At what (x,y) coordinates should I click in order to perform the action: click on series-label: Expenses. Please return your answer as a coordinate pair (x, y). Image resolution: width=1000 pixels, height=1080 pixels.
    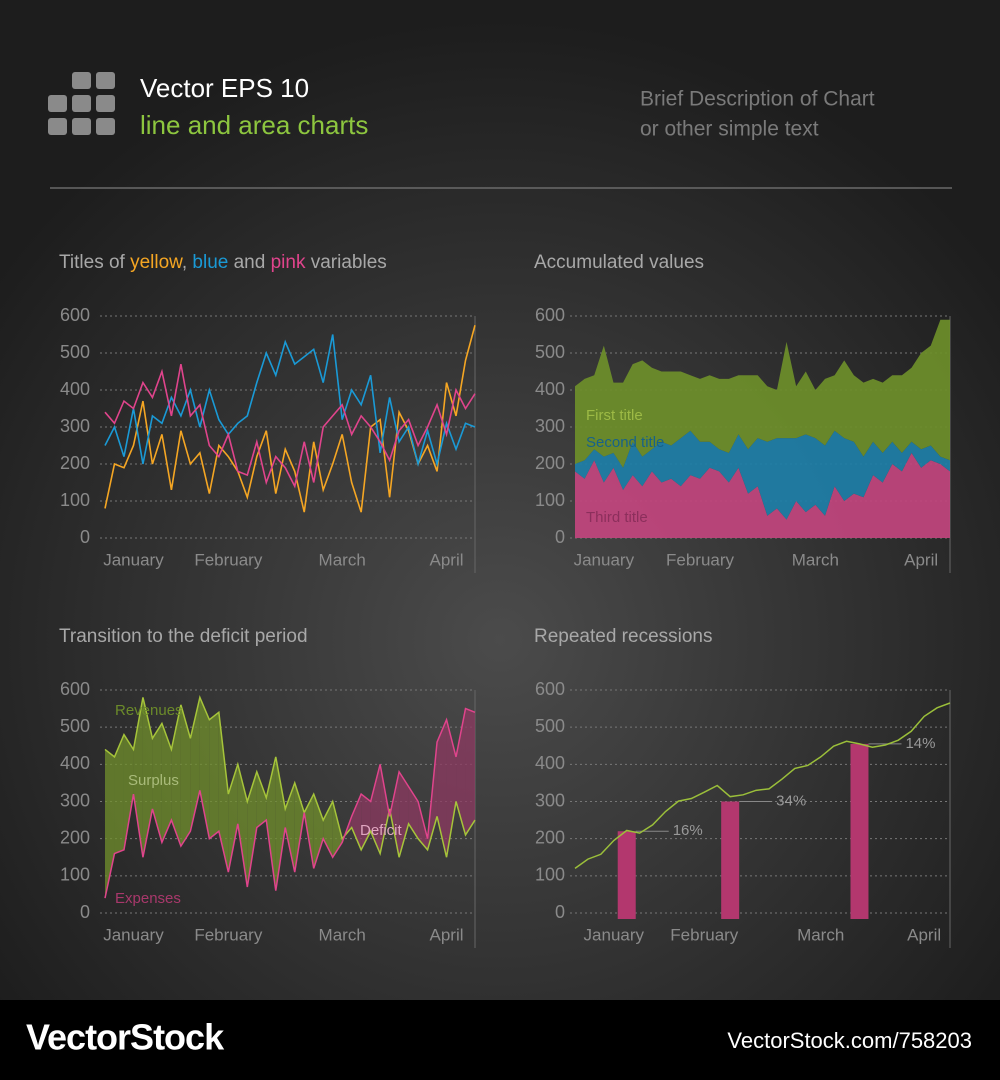
    Looking at the image, I should click on (148, 898).